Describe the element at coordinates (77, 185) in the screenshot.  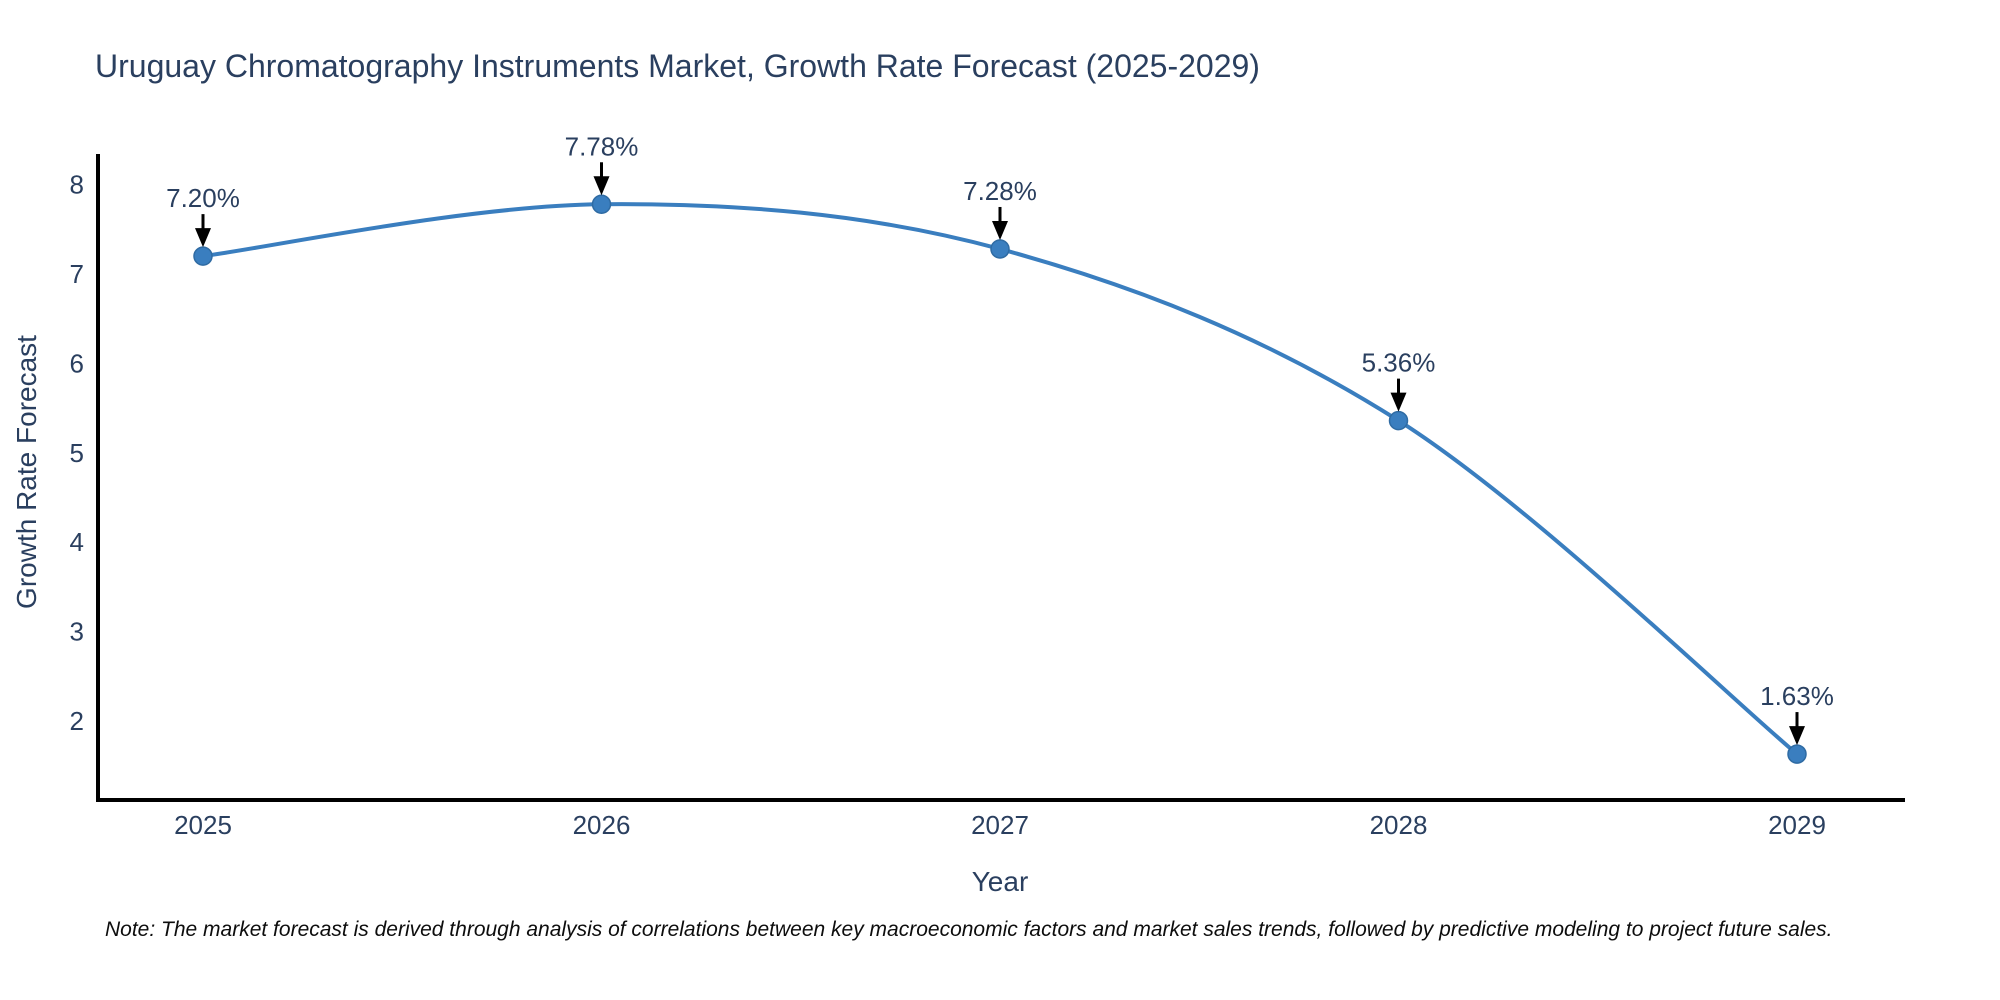
I see `y-tick-label: 8` at that location.